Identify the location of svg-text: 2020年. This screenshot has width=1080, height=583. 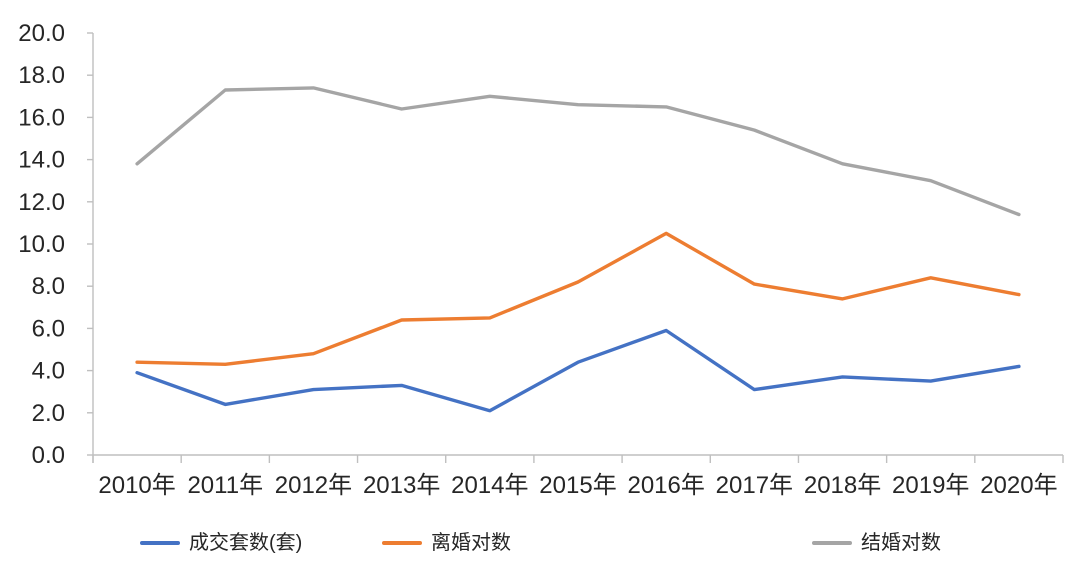
(1018, 485).